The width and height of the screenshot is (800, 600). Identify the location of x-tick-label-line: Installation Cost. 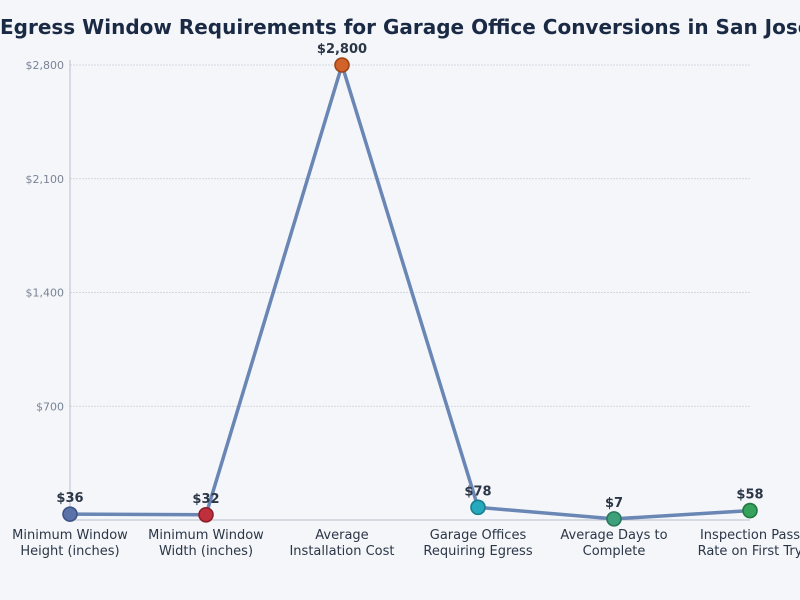
(341, 551).